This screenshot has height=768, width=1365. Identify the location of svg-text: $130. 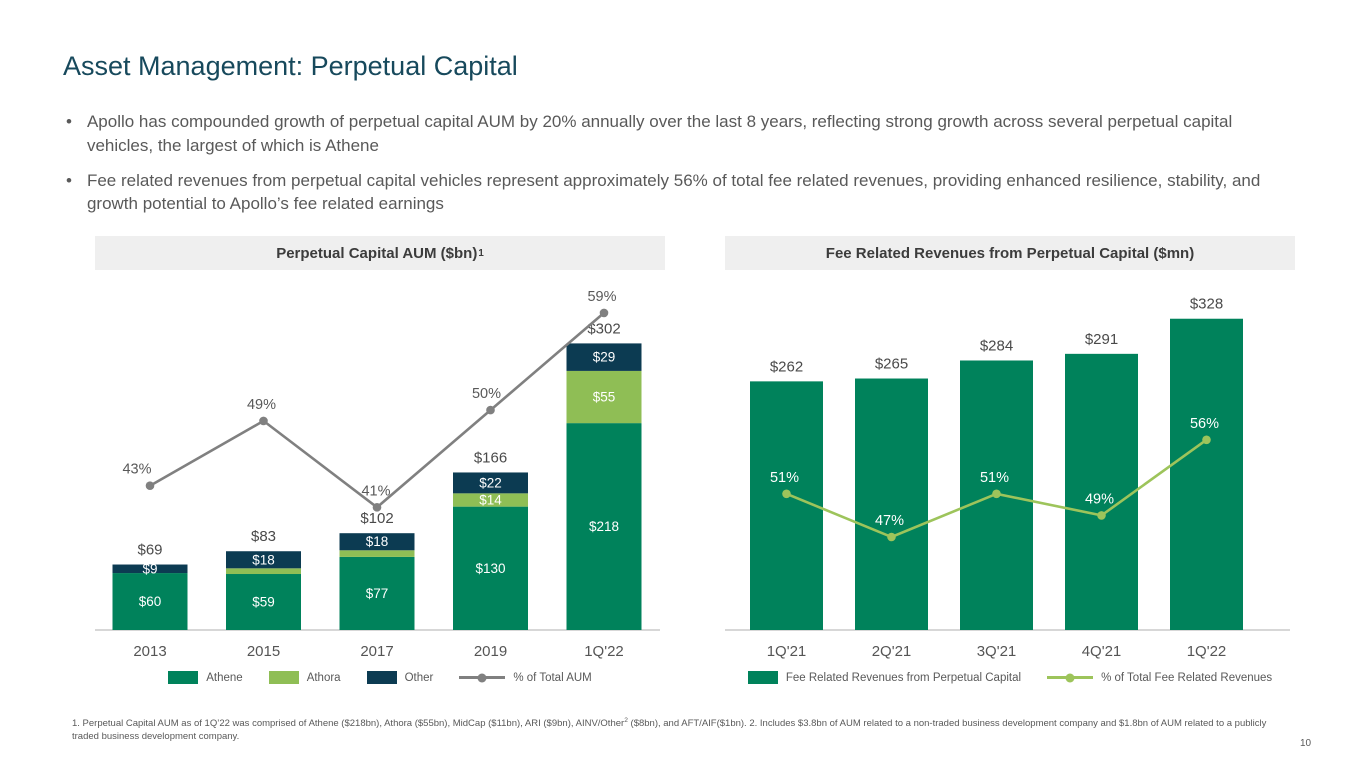
(490, 568).